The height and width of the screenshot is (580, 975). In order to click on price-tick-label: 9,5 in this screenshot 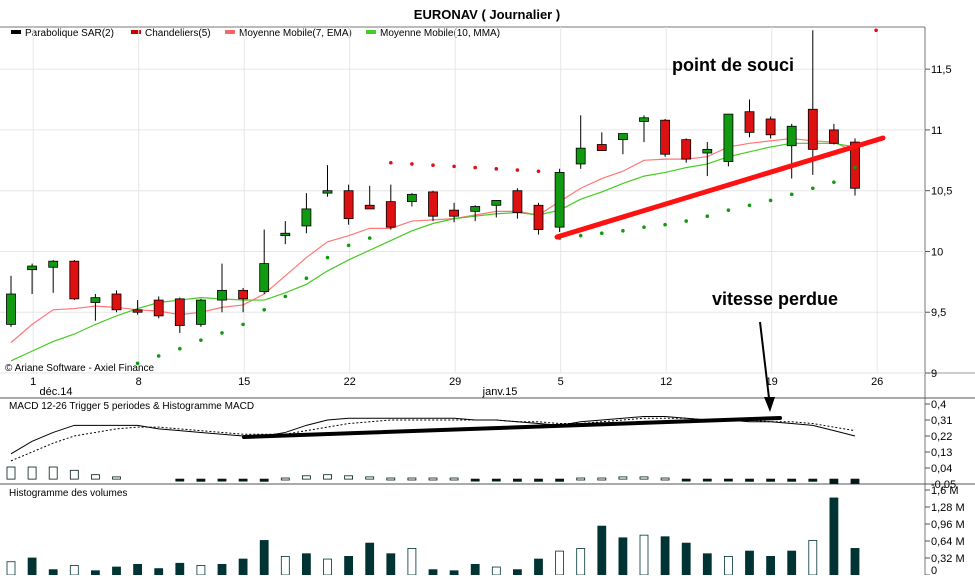, I will do `click(938, 313)`.